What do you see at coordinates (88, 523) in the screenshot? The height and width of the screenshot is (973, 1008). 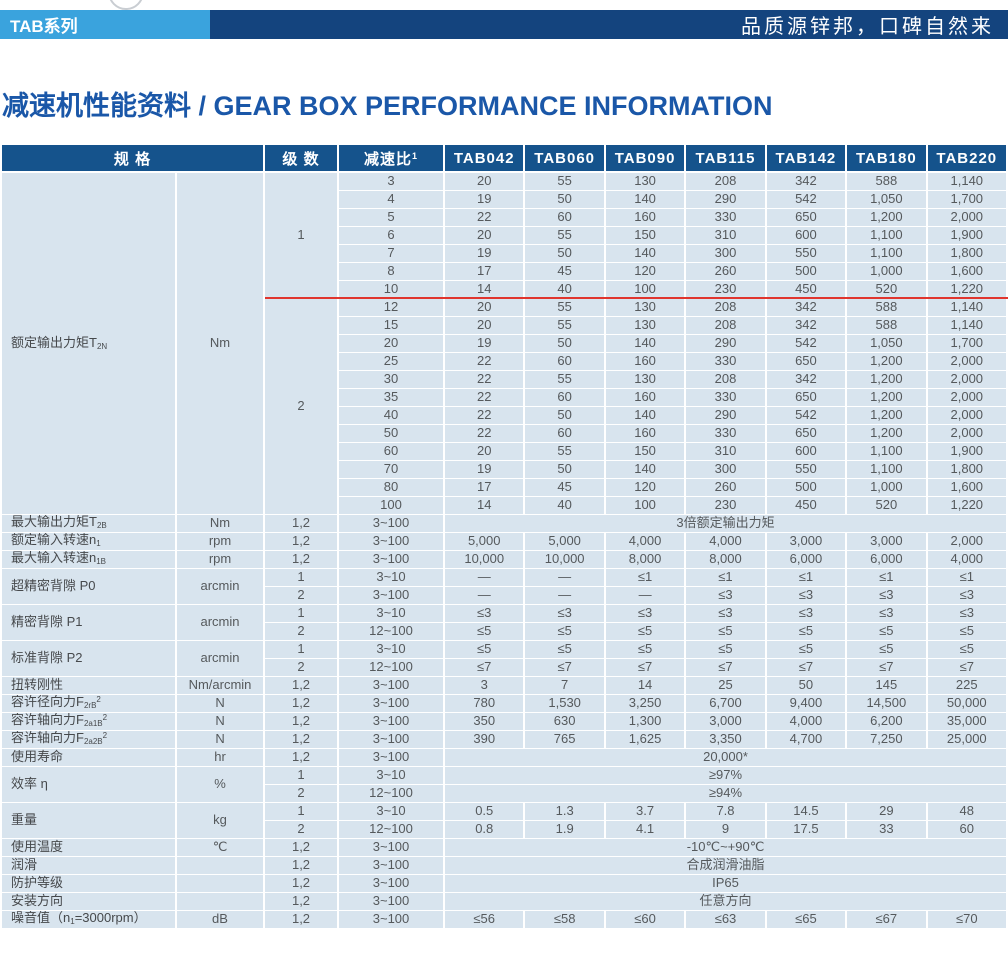 I see `table-cell: 最大输出力矩T2B` at bounding box center [88, 523].